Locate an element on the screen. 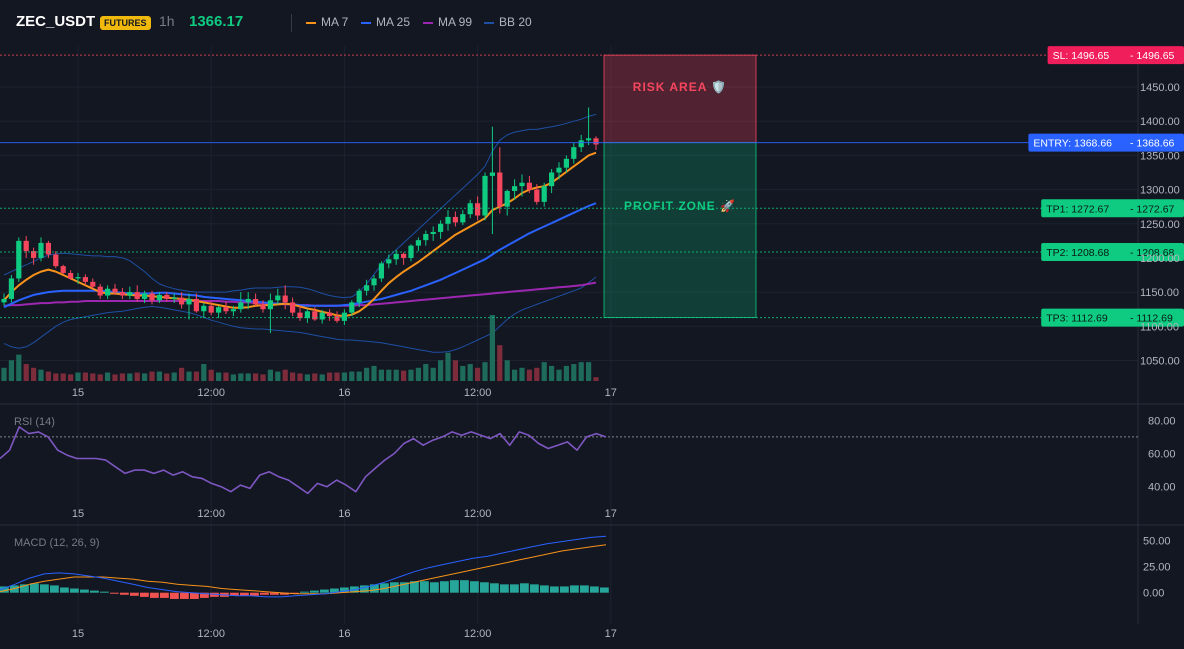 This screenshot has width=1184, height=649. legend-ma25: MA 25 is located at coordinates (385, 22).